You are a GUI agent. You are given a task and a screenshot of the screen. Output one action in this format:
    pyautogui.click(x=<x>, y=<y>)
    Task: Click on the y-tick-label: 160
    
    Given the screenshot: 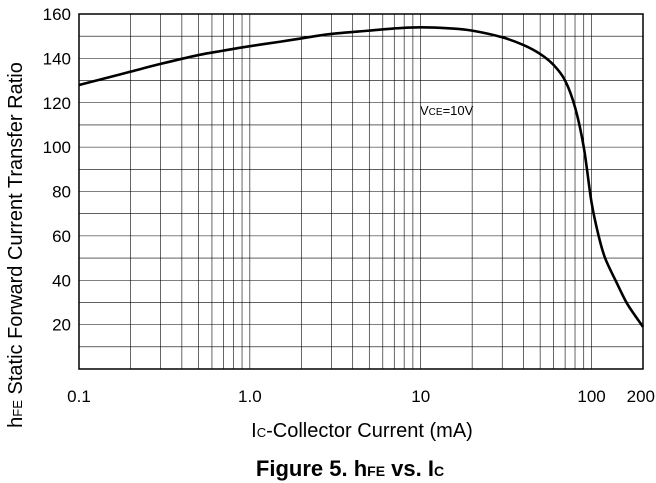 What is the action you would take?
    pyautogui.click(x=57, y=14)
    